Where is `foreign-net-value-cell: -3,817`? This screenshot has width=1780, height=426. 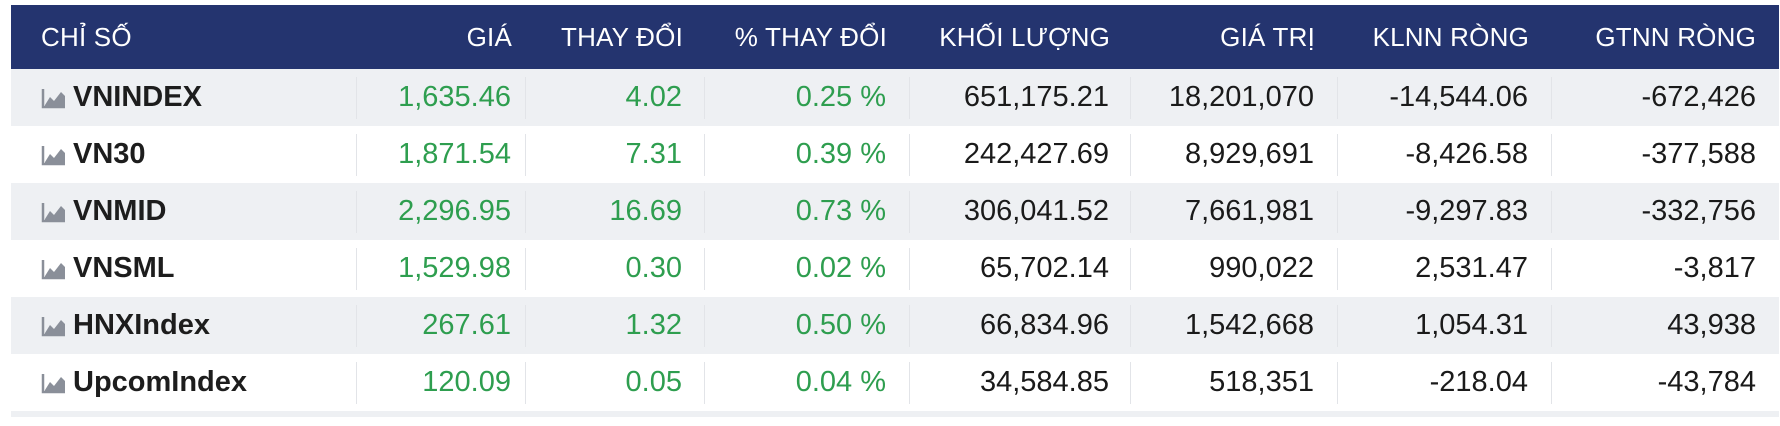 foreign-net-value-cell: -3,817 is located at coordinates (1714, 268).